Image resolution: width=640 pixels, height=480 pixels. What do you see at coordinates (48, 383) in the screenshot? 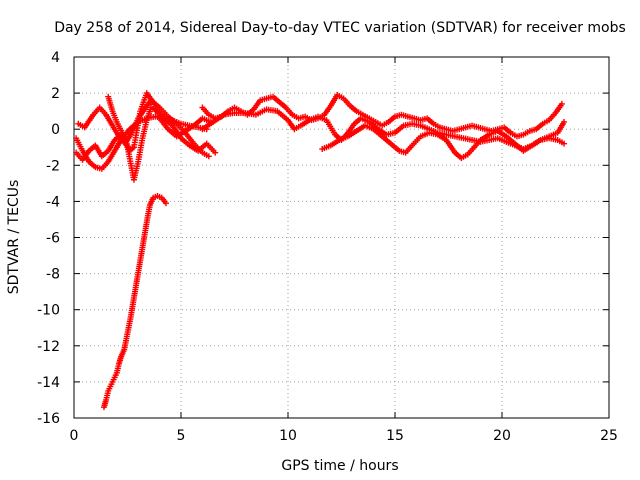
I see `y-tick-label: -14` at bounding box center [48, 383].